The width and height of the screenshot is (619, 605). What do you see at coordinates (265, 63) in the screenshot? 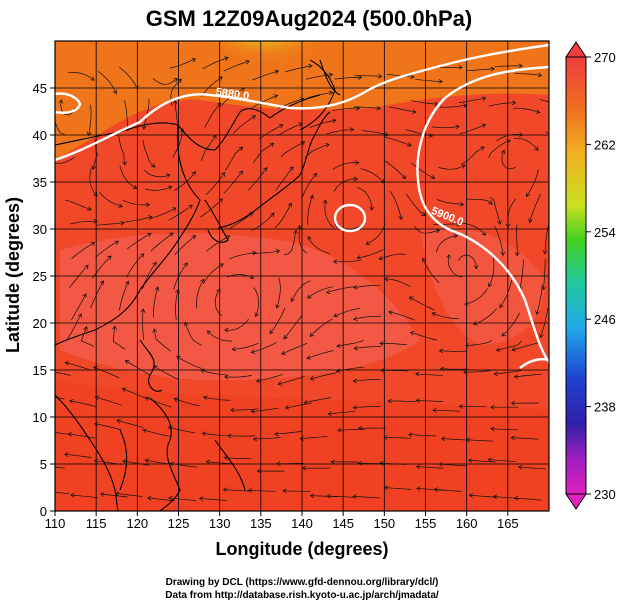
I see `cold-anomaly` at bounding box center [265, 63].